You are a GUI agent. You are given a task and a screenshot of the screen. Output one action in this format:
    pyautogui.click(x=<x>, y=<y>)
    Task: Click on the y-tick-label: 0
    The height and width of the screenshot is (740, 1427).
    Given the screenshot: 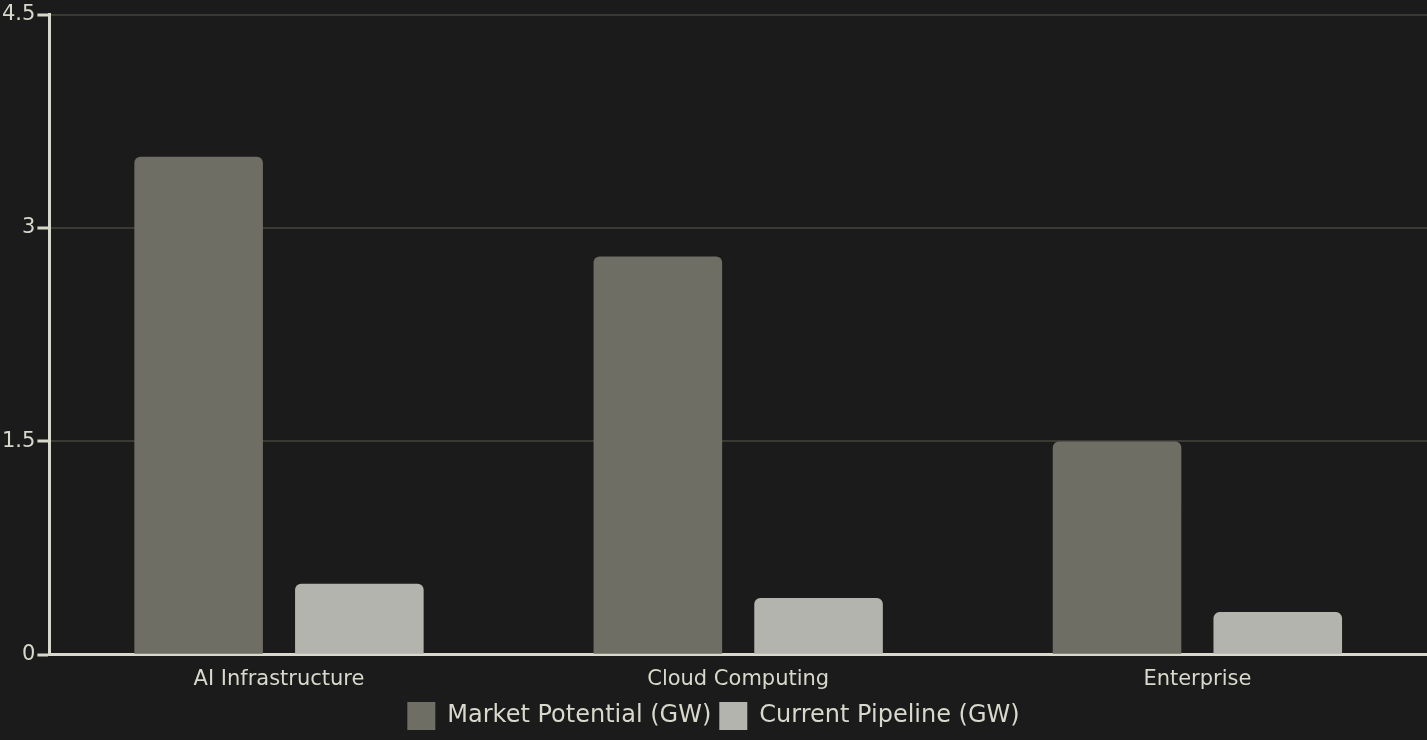 What is the action you would take?
    pyautogui.click(x=29, y=653)
    